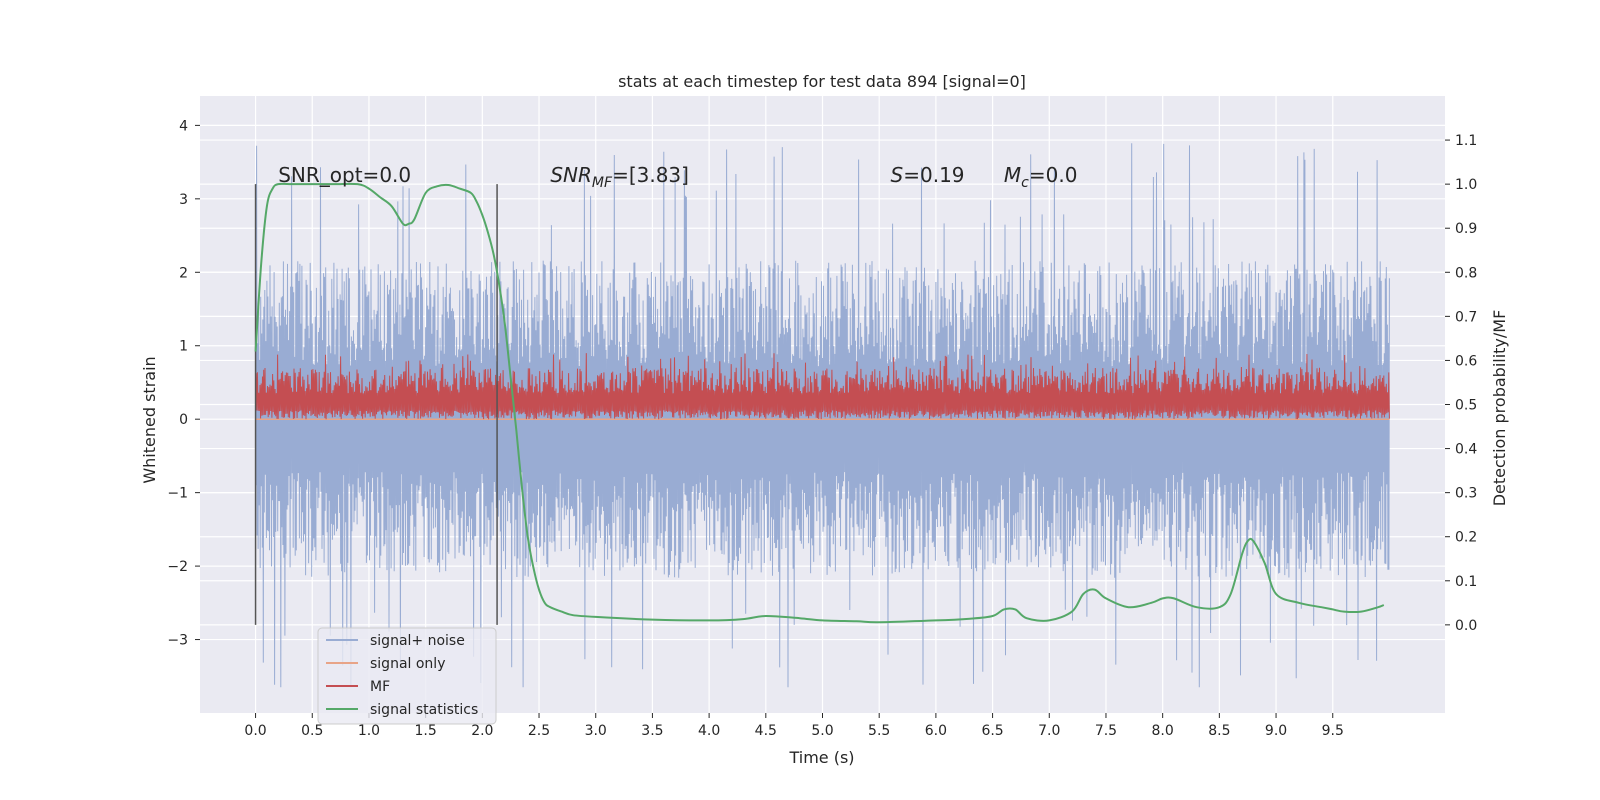  I want to click on x-tick-label: 6.5, so click(992, 731).